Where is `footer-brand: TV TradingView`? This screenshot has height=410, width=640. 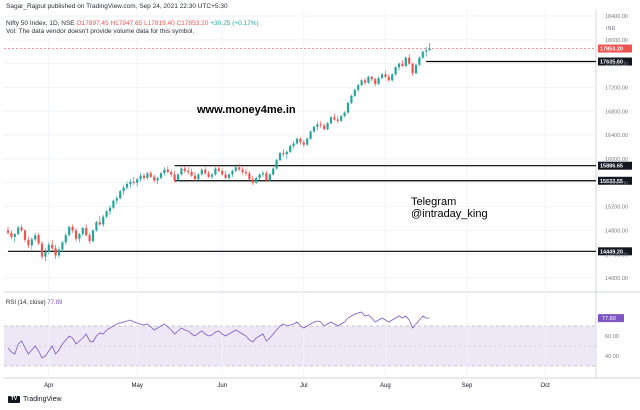 footer-brand: TV TradingView is located at coordinates (35, 399).